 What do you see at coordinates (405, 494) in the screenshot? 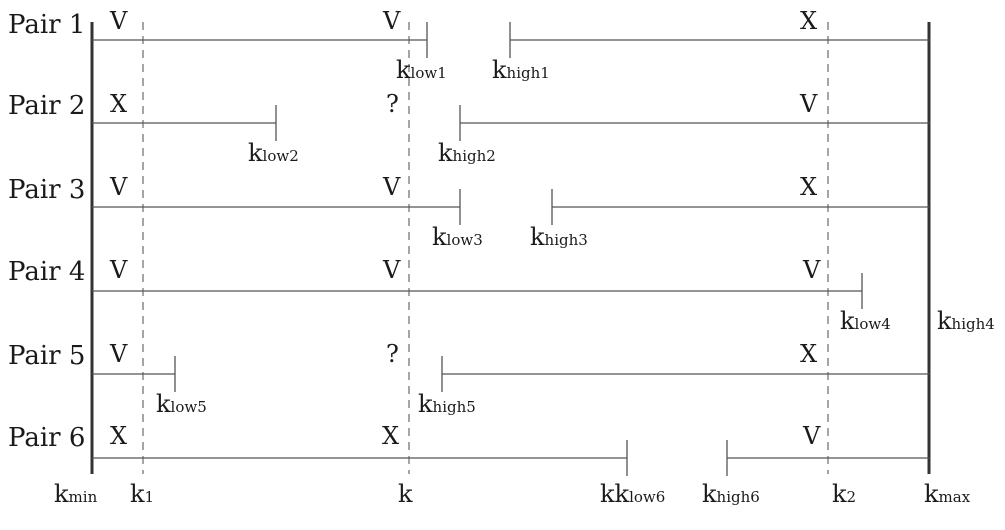
I see `axis-label-k: k` at bounding box center [405, 494].